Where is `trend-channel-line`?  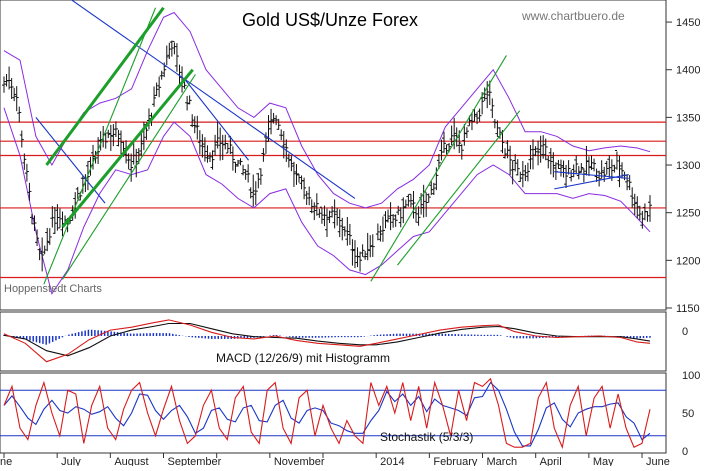 trend-channel-line is located at coordinates (127, 148).